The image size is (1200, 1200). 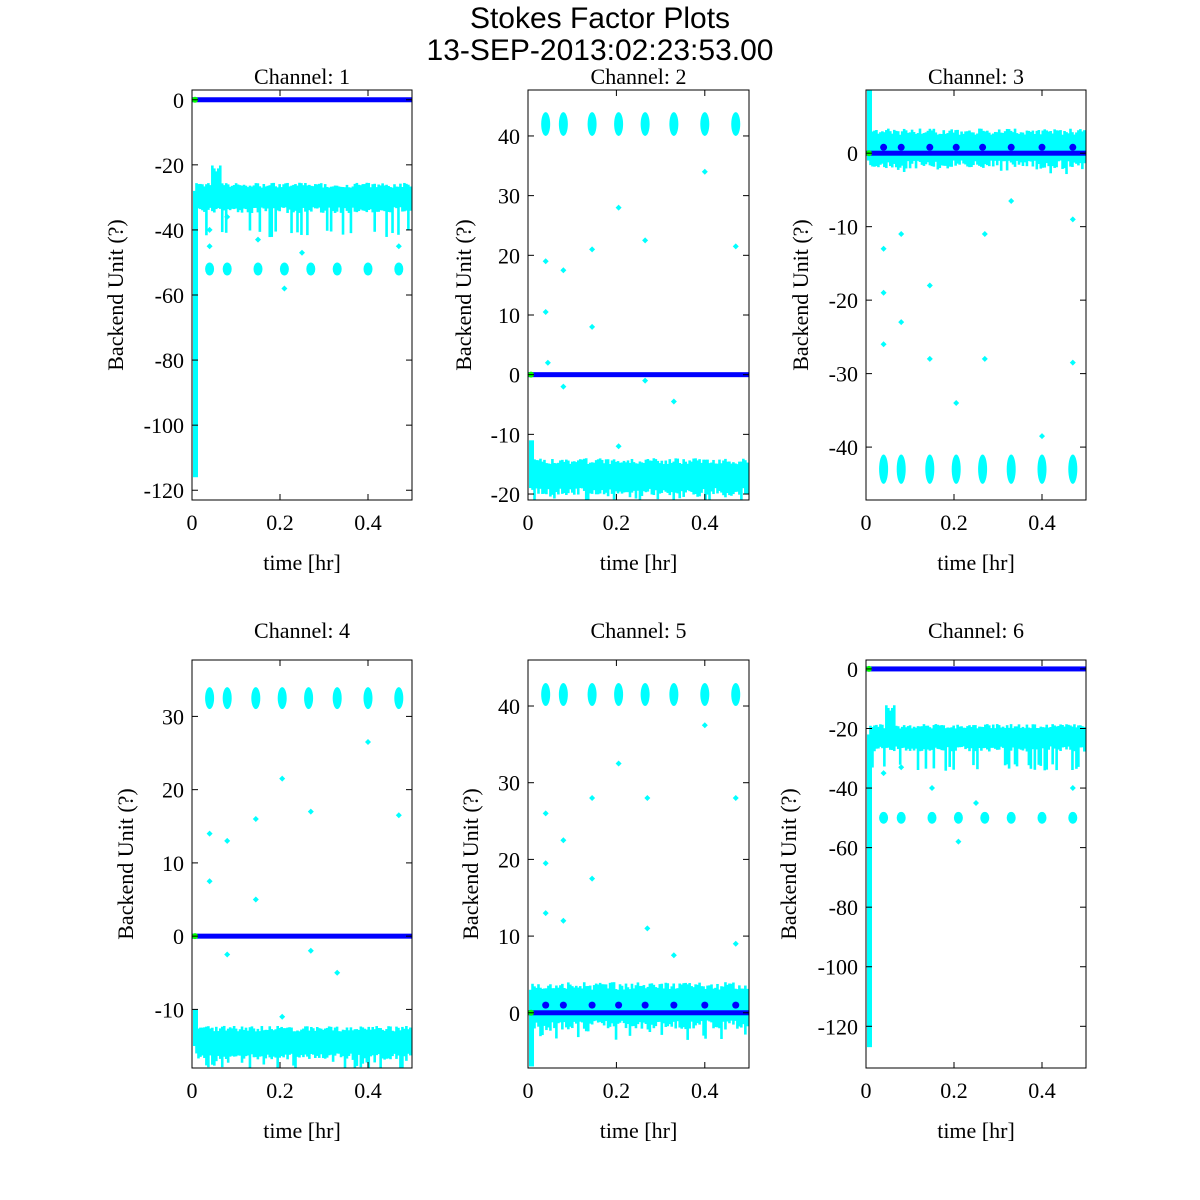 I want to click on axes-frame, so click(x=302, y=295).